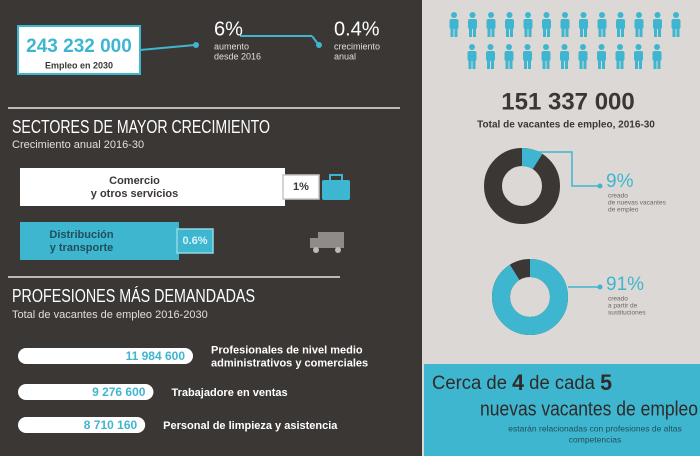 The height and width of the screenshot is (456, 700). Describe the element at coordinates (618, 299) in the screenshot. I see `donut-caption: creado` at that location.